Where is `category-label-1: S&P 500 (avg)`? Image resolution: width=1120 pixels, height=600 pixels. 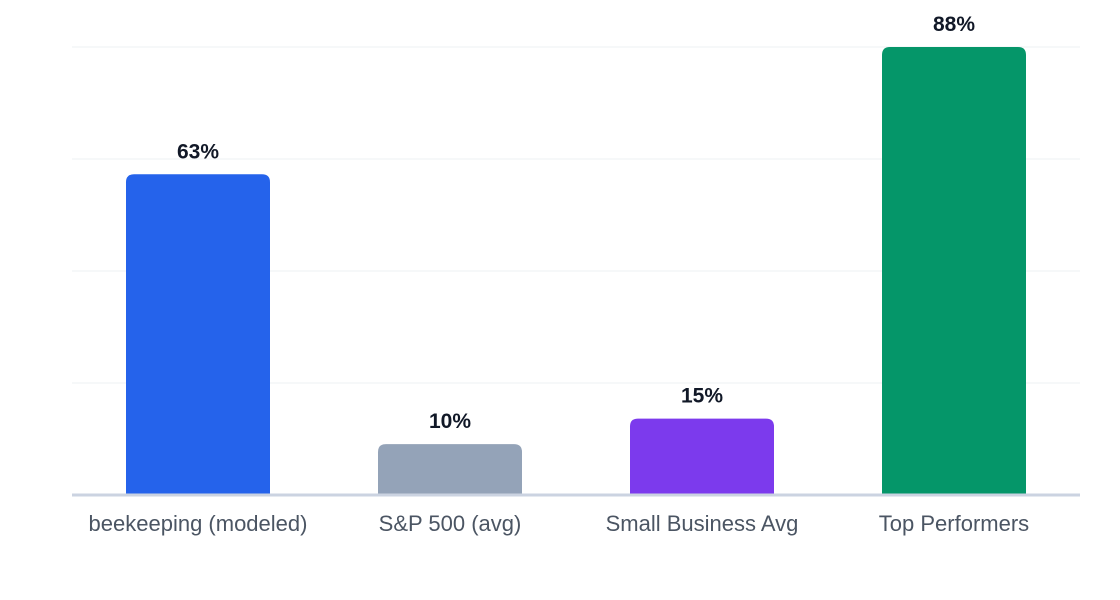
category-label-1: S&P 500 (avg) is located at coordinates (450, 523).